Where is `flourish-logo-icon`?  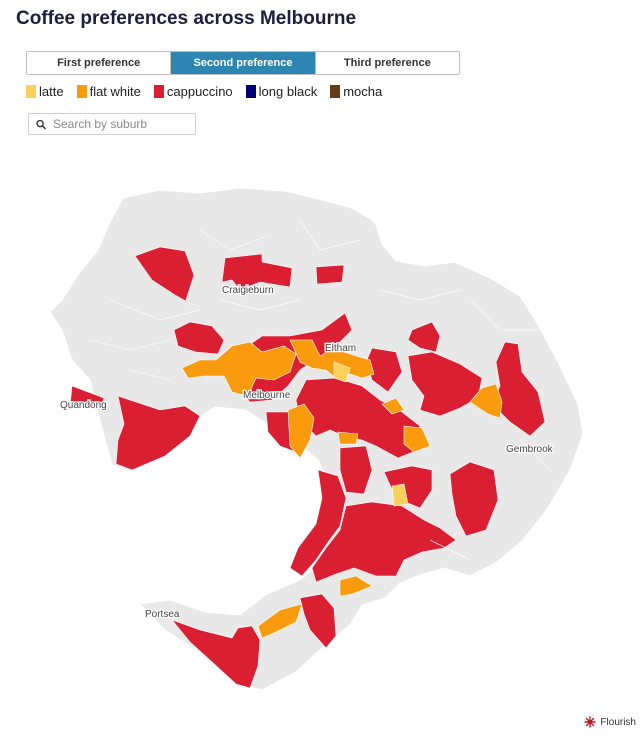 flourish-logo-icon is located at coordinates (590, 722).